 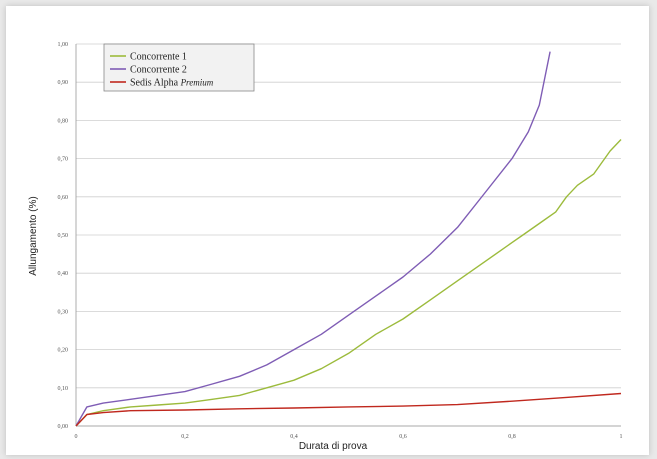 I want to click on legend-box, so click(x=179, y=67).